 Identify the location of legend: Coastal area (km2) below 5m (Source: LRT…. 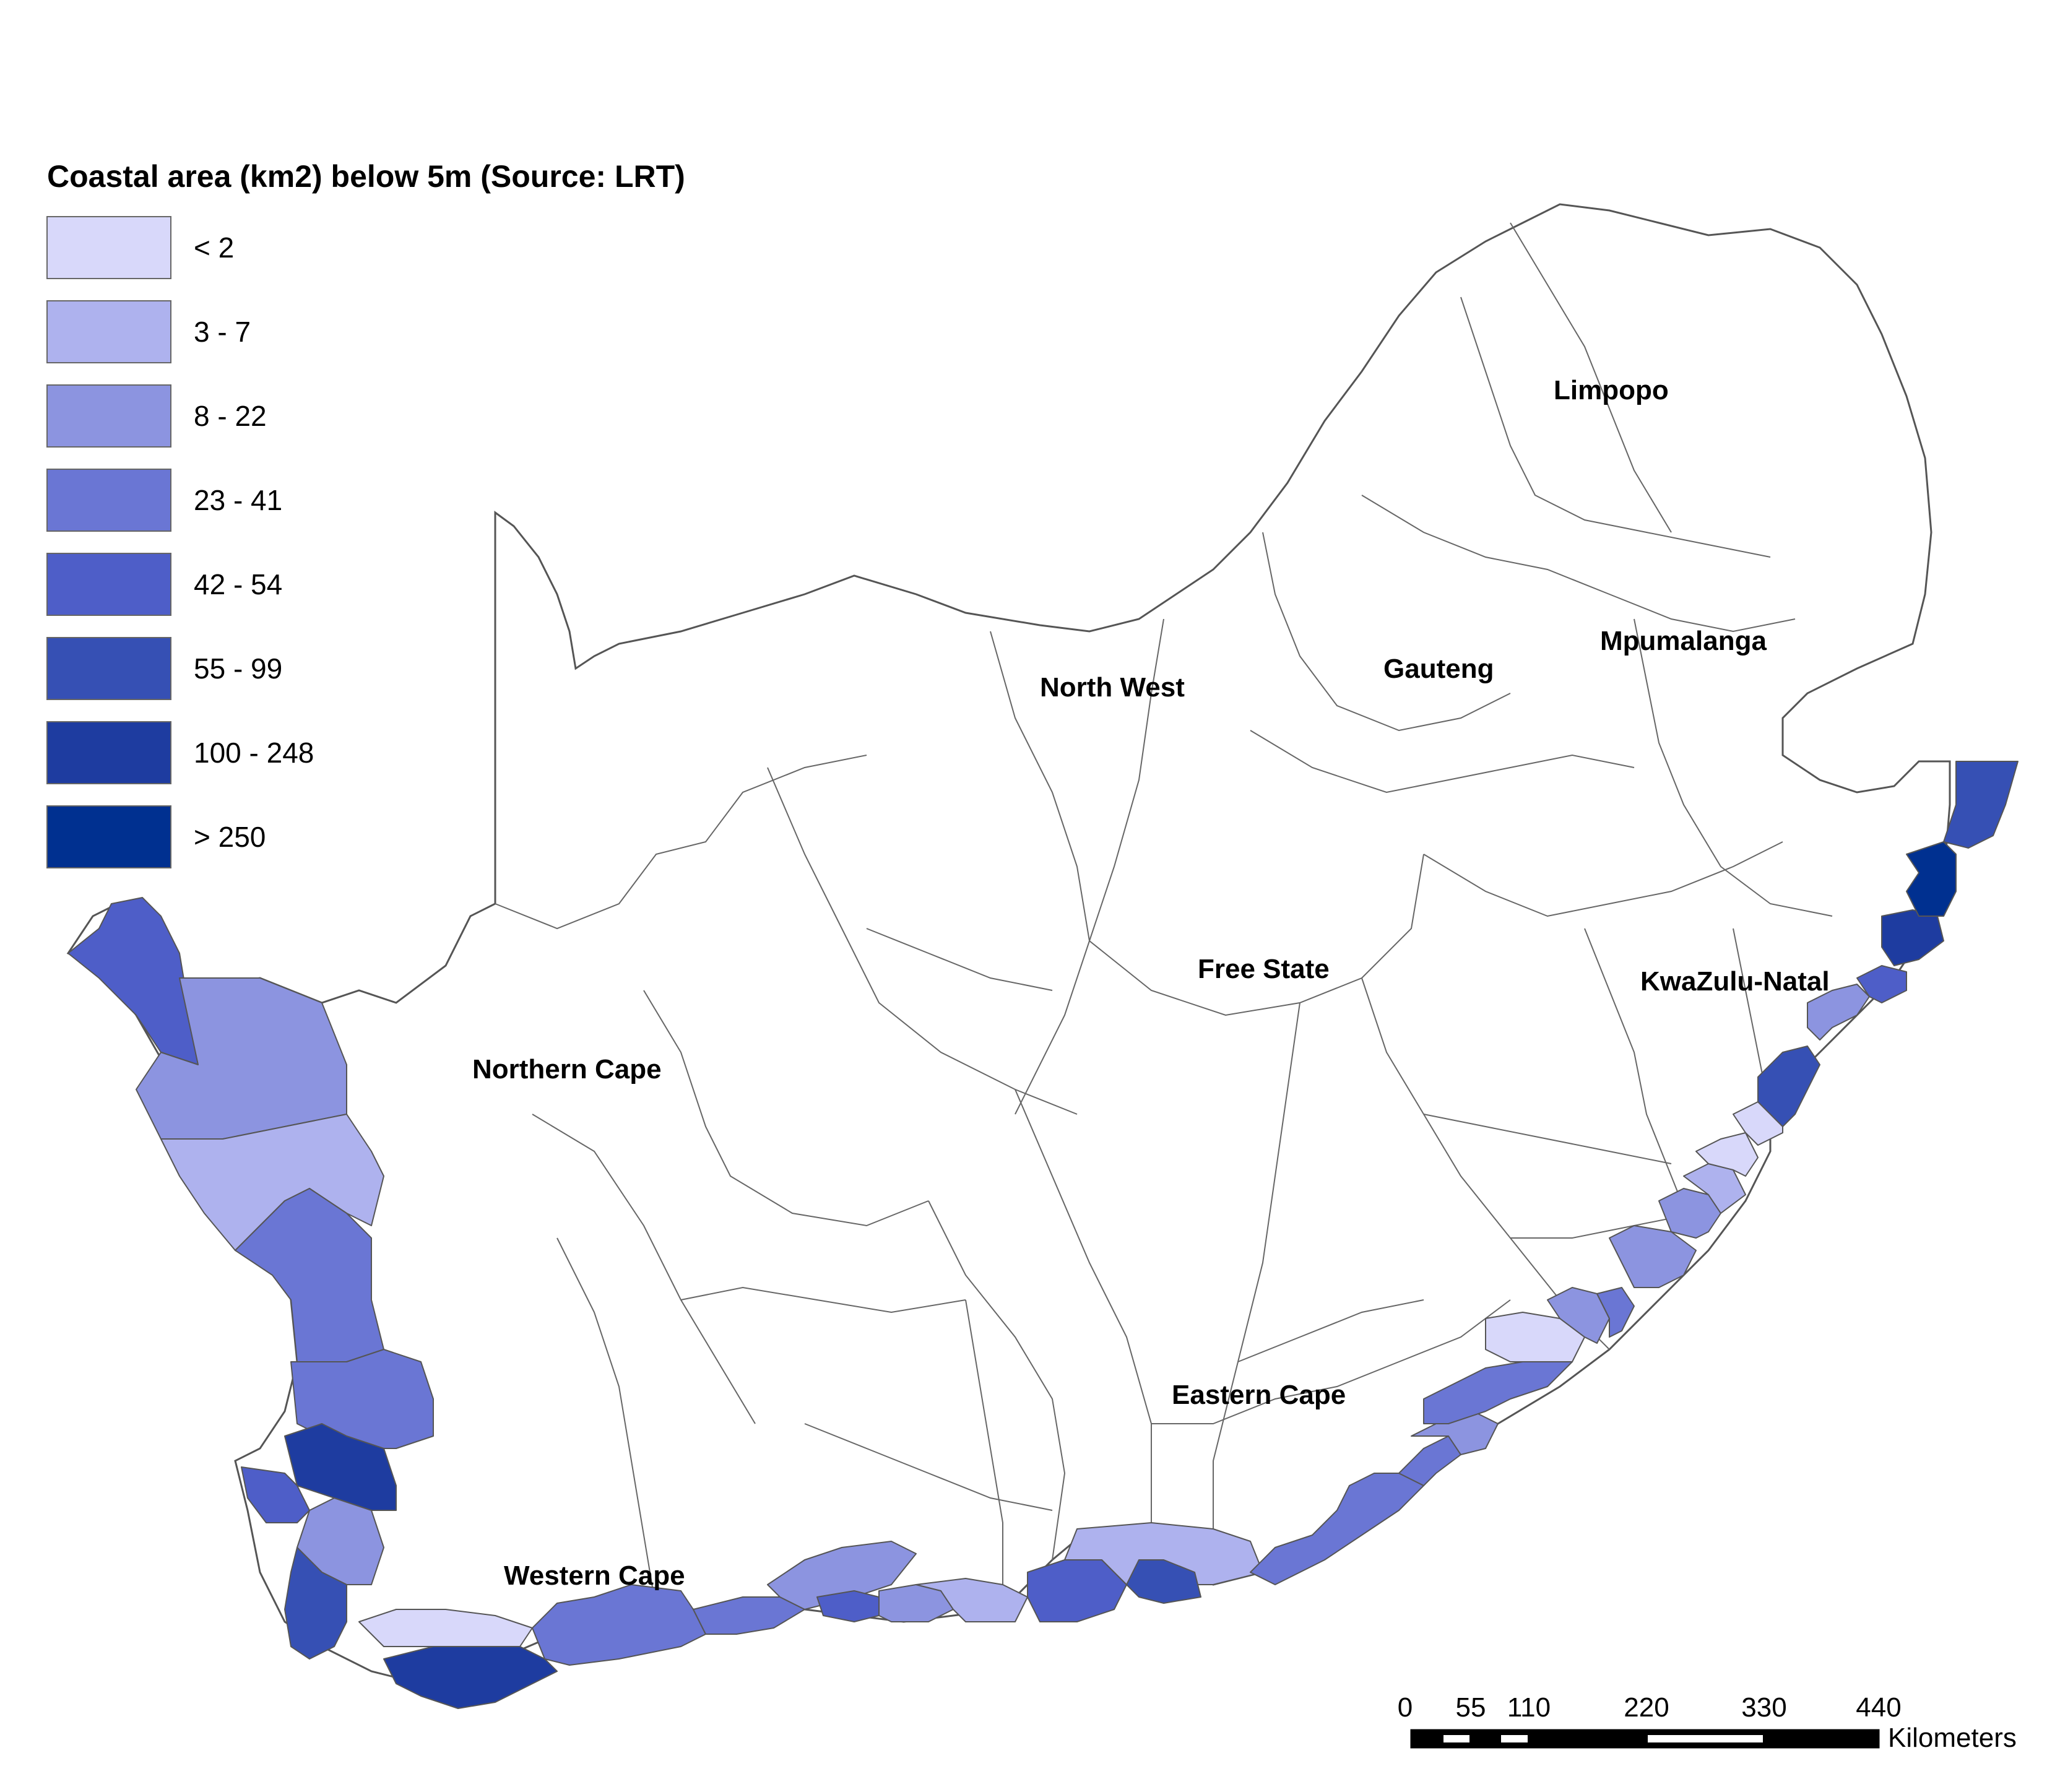
(365, 513).